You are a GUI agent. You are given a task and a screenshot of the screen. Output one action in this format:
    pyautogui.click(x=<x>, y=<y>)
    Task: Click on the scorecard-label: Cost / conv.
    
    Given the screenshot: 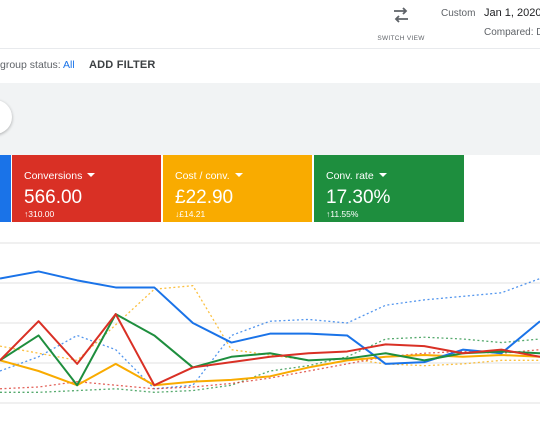 What is the action you would take?
    pyautogui.click(x=209, y=176)
    